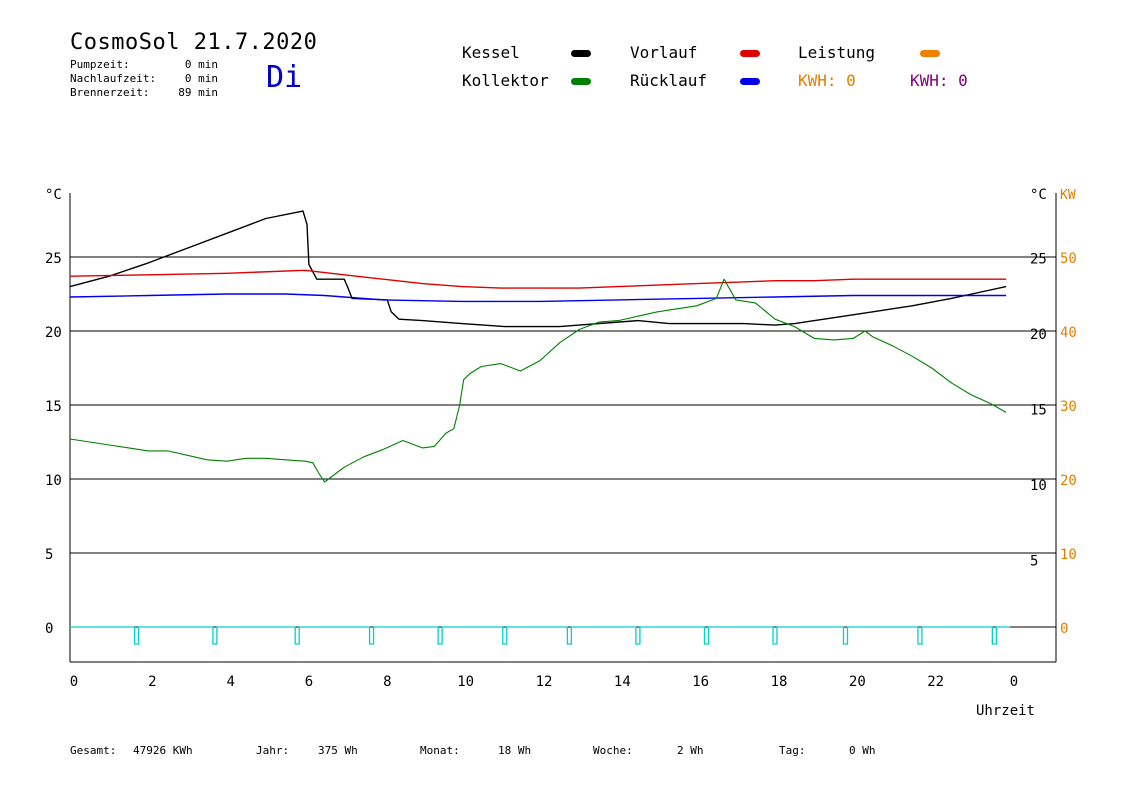 This screenshot has height=812, width=1148. What do you see at coordinates (1068, 259) in the screenshot?
I see `y2-tick-label: 50` at bounding box center [1068, 259].